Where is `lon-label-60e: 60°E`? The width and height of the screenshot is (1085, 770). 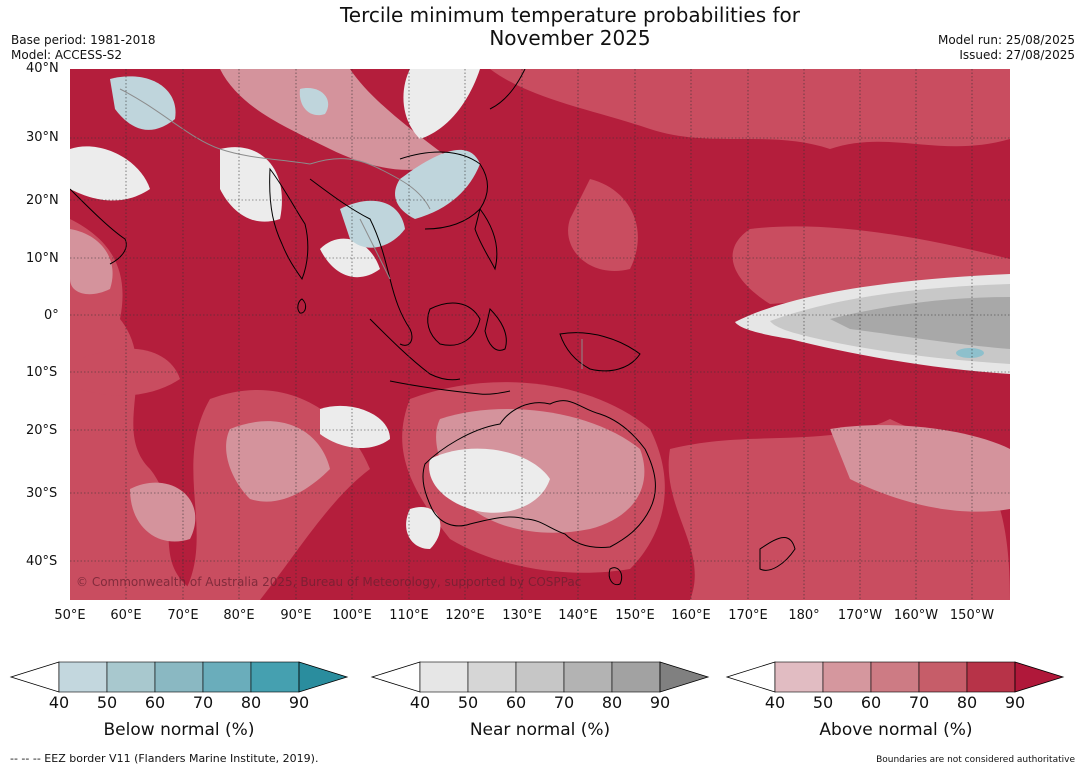 lon-label-60e: 60°E is located at coordinates (126, 615).